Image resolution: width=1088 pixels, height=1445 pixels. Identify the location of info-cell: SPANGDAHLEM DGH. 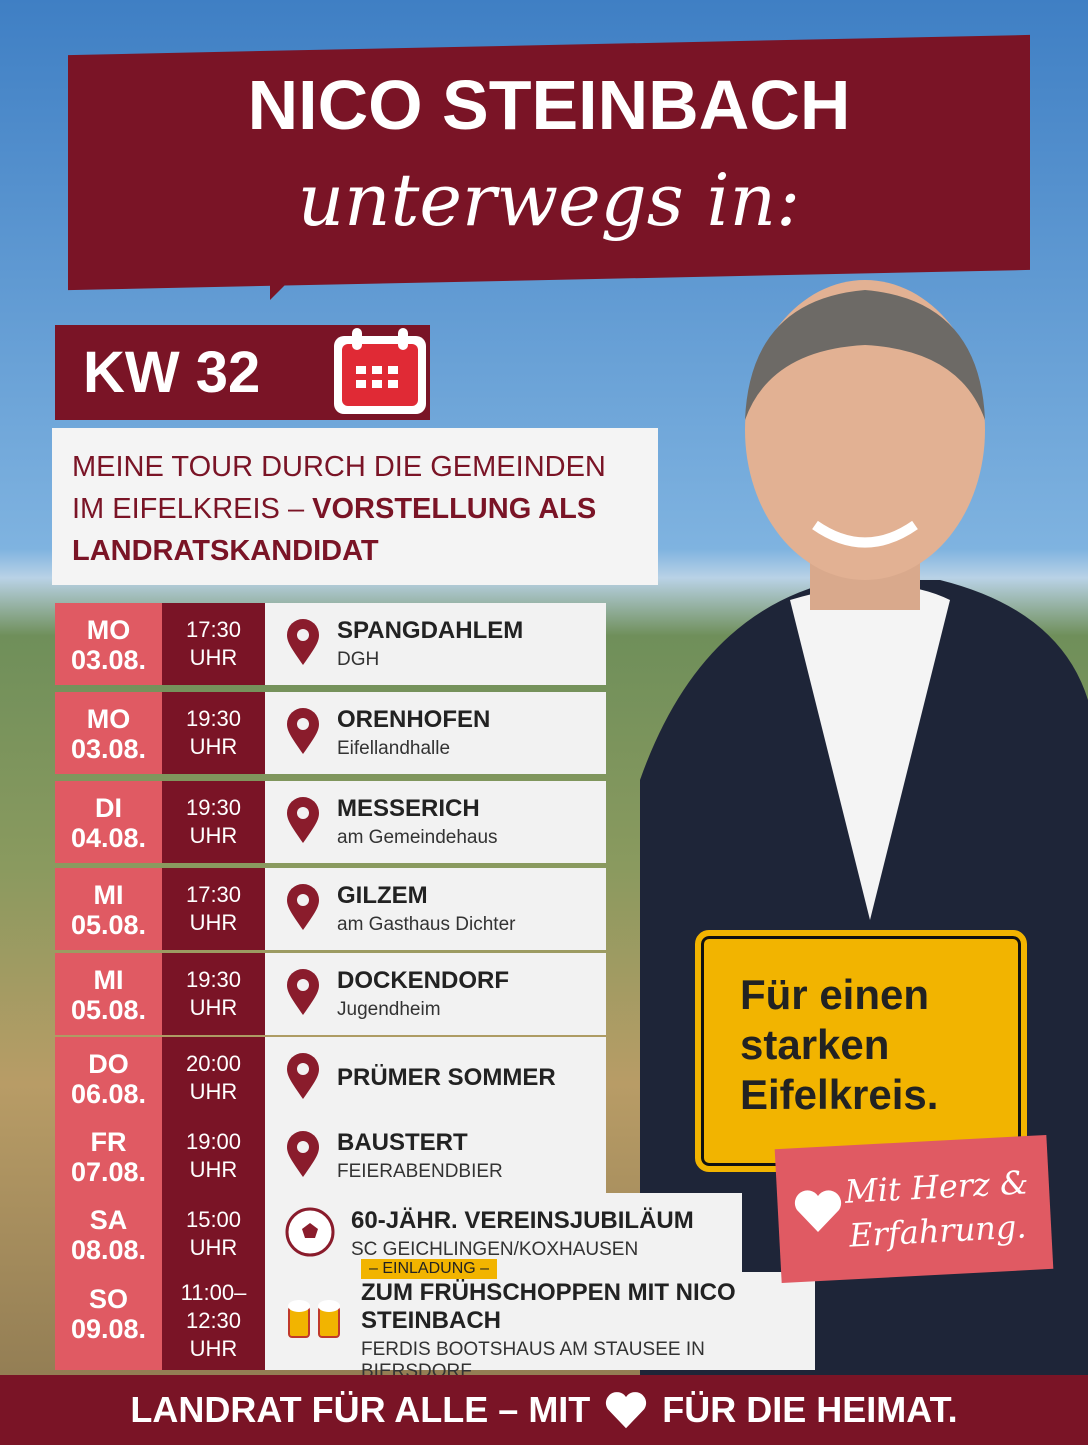
(435, 644).